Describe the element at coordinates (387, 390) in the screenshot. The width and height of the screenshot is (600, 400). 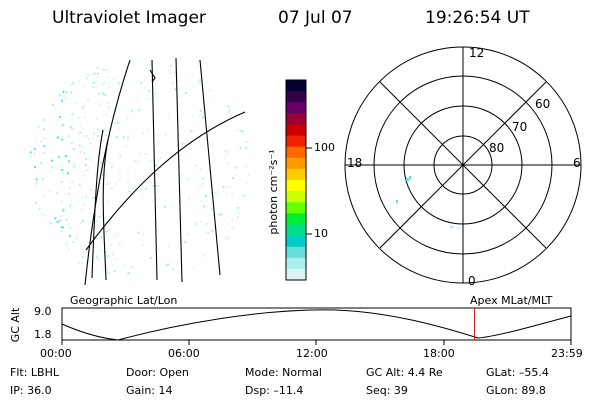
I see `seq-readout: Seq: 39` at that location.